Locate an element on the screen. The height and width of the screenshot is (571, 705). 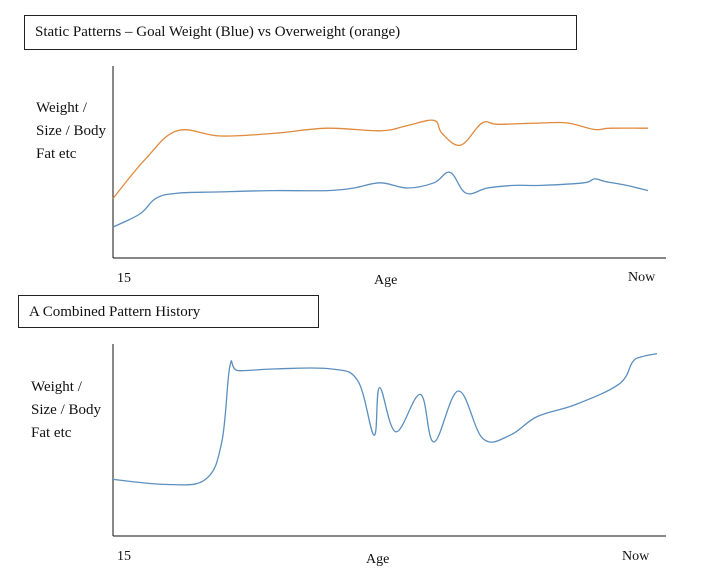
chart-2-title: A Combined Pattern History is located at coordinates (168, 311).